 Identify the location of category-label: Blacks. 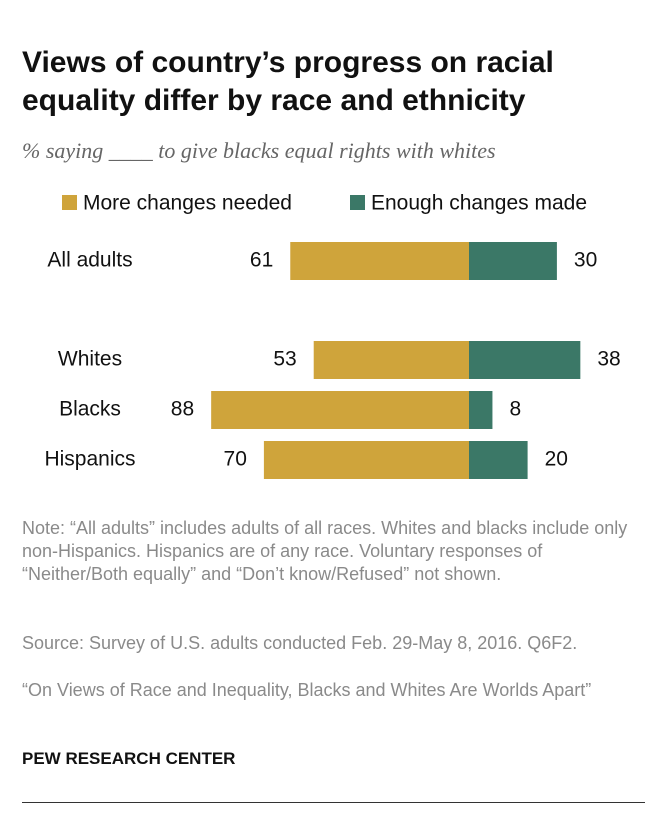
(90, 409).